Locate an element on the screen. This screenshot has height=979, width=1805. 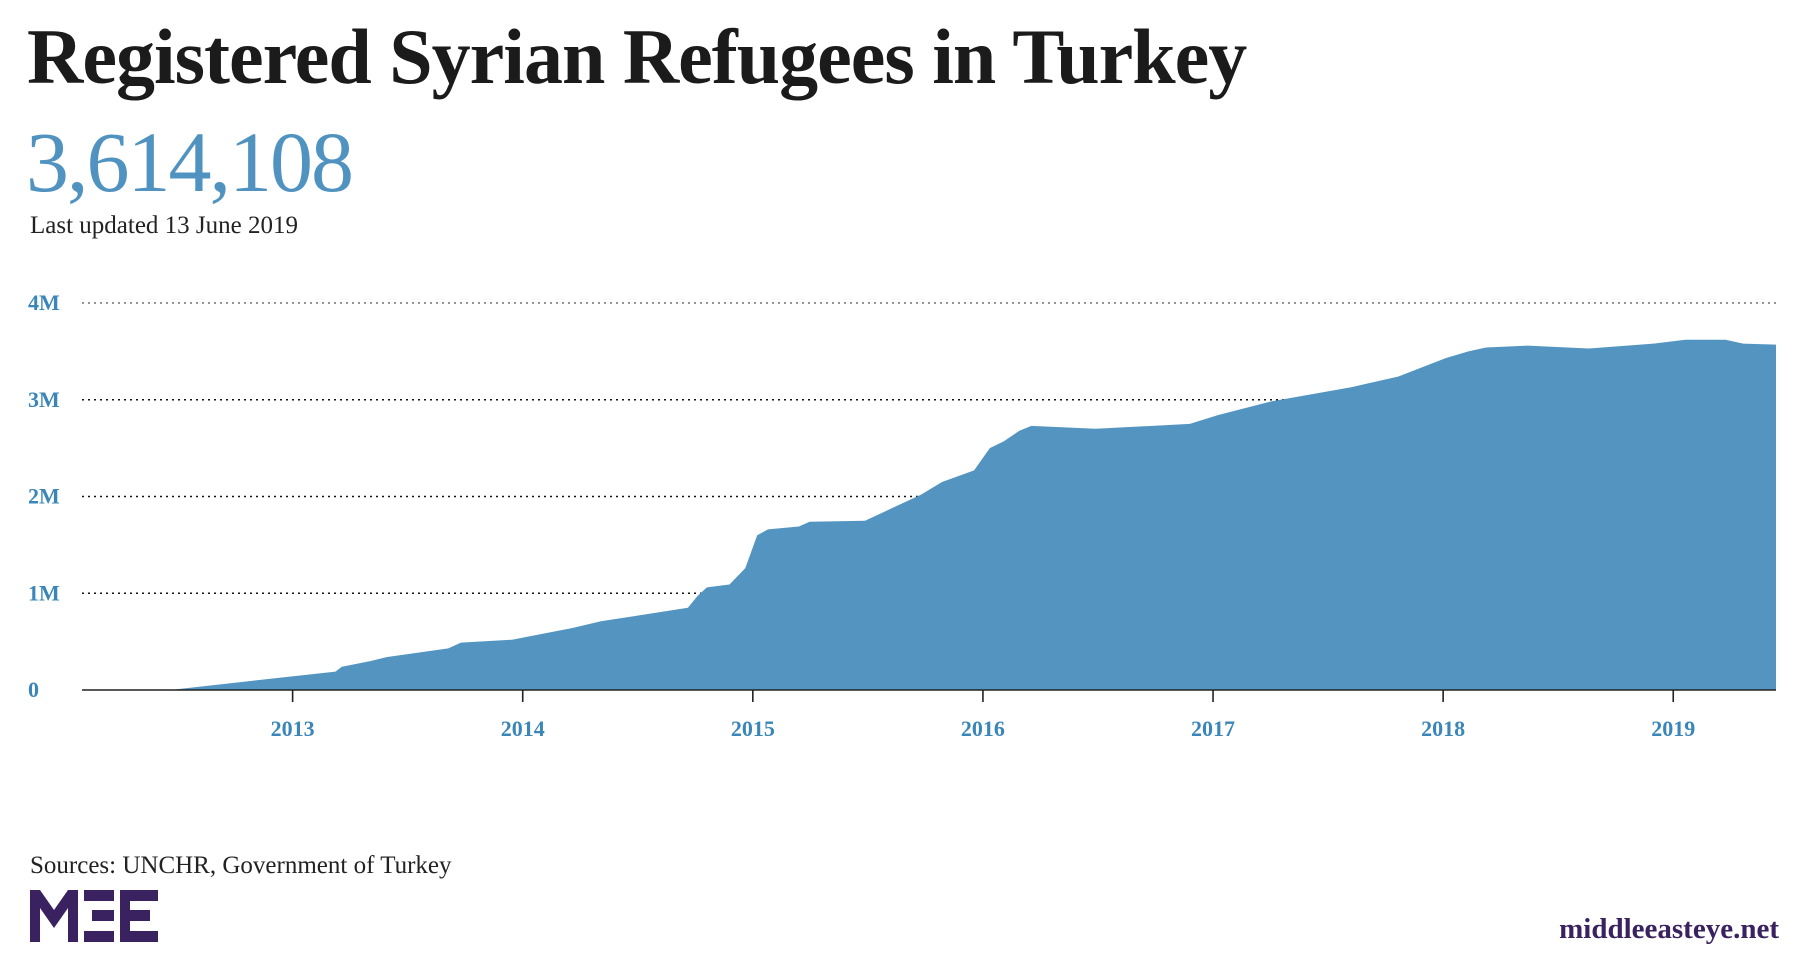
x-tick-label: 2014 is located at coordinates (523, 728).